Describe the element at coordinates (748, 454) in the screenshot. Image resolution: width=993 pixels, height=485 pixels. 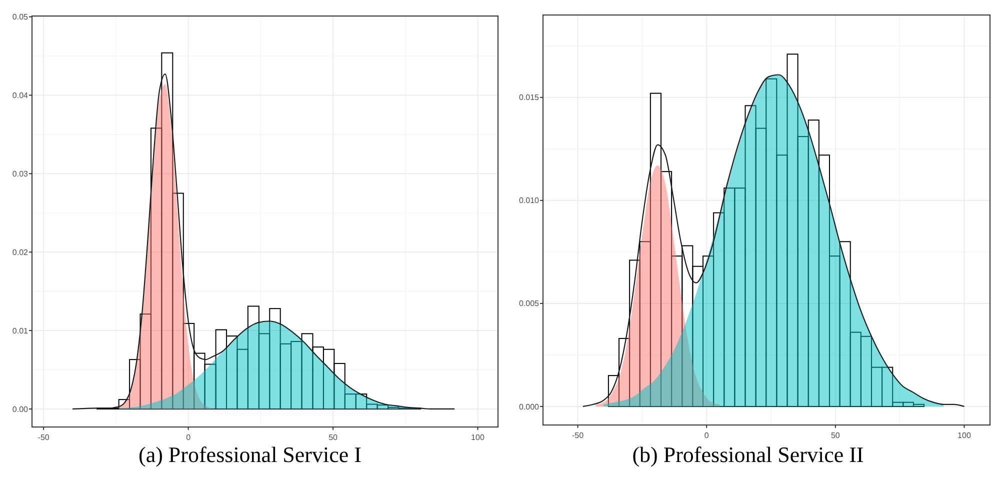
I see `text: (b) Professional Service II` at that location.